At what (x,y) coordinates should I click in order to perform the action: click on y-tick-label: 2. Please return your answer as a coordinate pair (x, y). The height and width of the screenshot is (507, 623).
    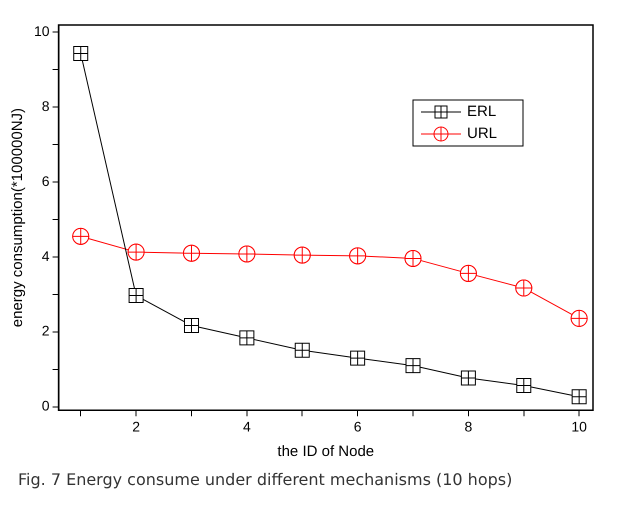
    Looking at the image, I should click on (46, 330).